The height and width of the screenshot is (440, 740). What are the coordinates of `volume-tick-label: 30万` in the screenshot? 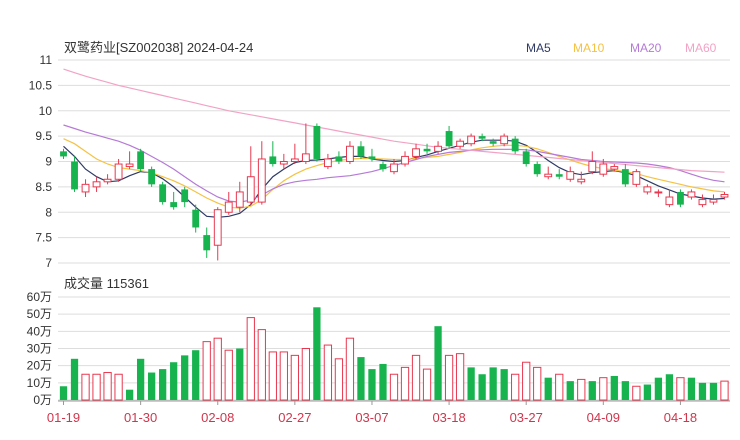 It's located at (39, 349).